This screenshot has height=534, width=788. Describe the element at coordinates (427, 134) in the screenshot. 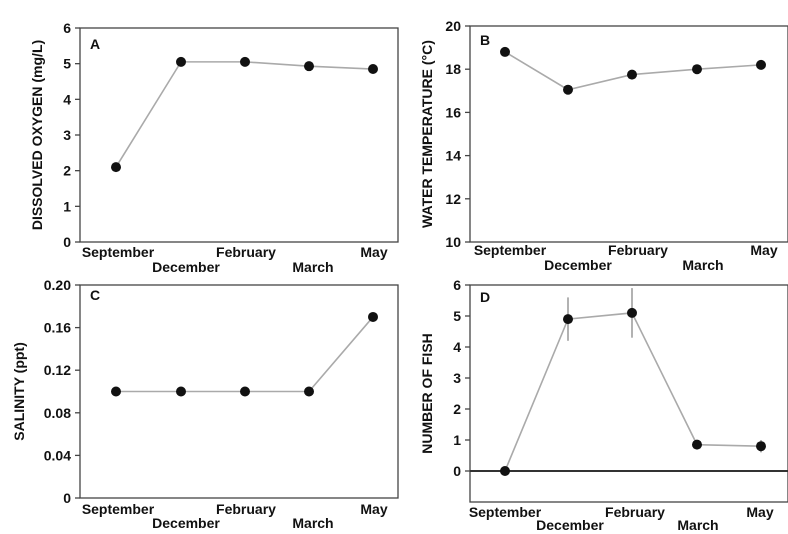

I see `panel-b-y-axis-label: WATER TEMPERATURE (°C)` at that location.